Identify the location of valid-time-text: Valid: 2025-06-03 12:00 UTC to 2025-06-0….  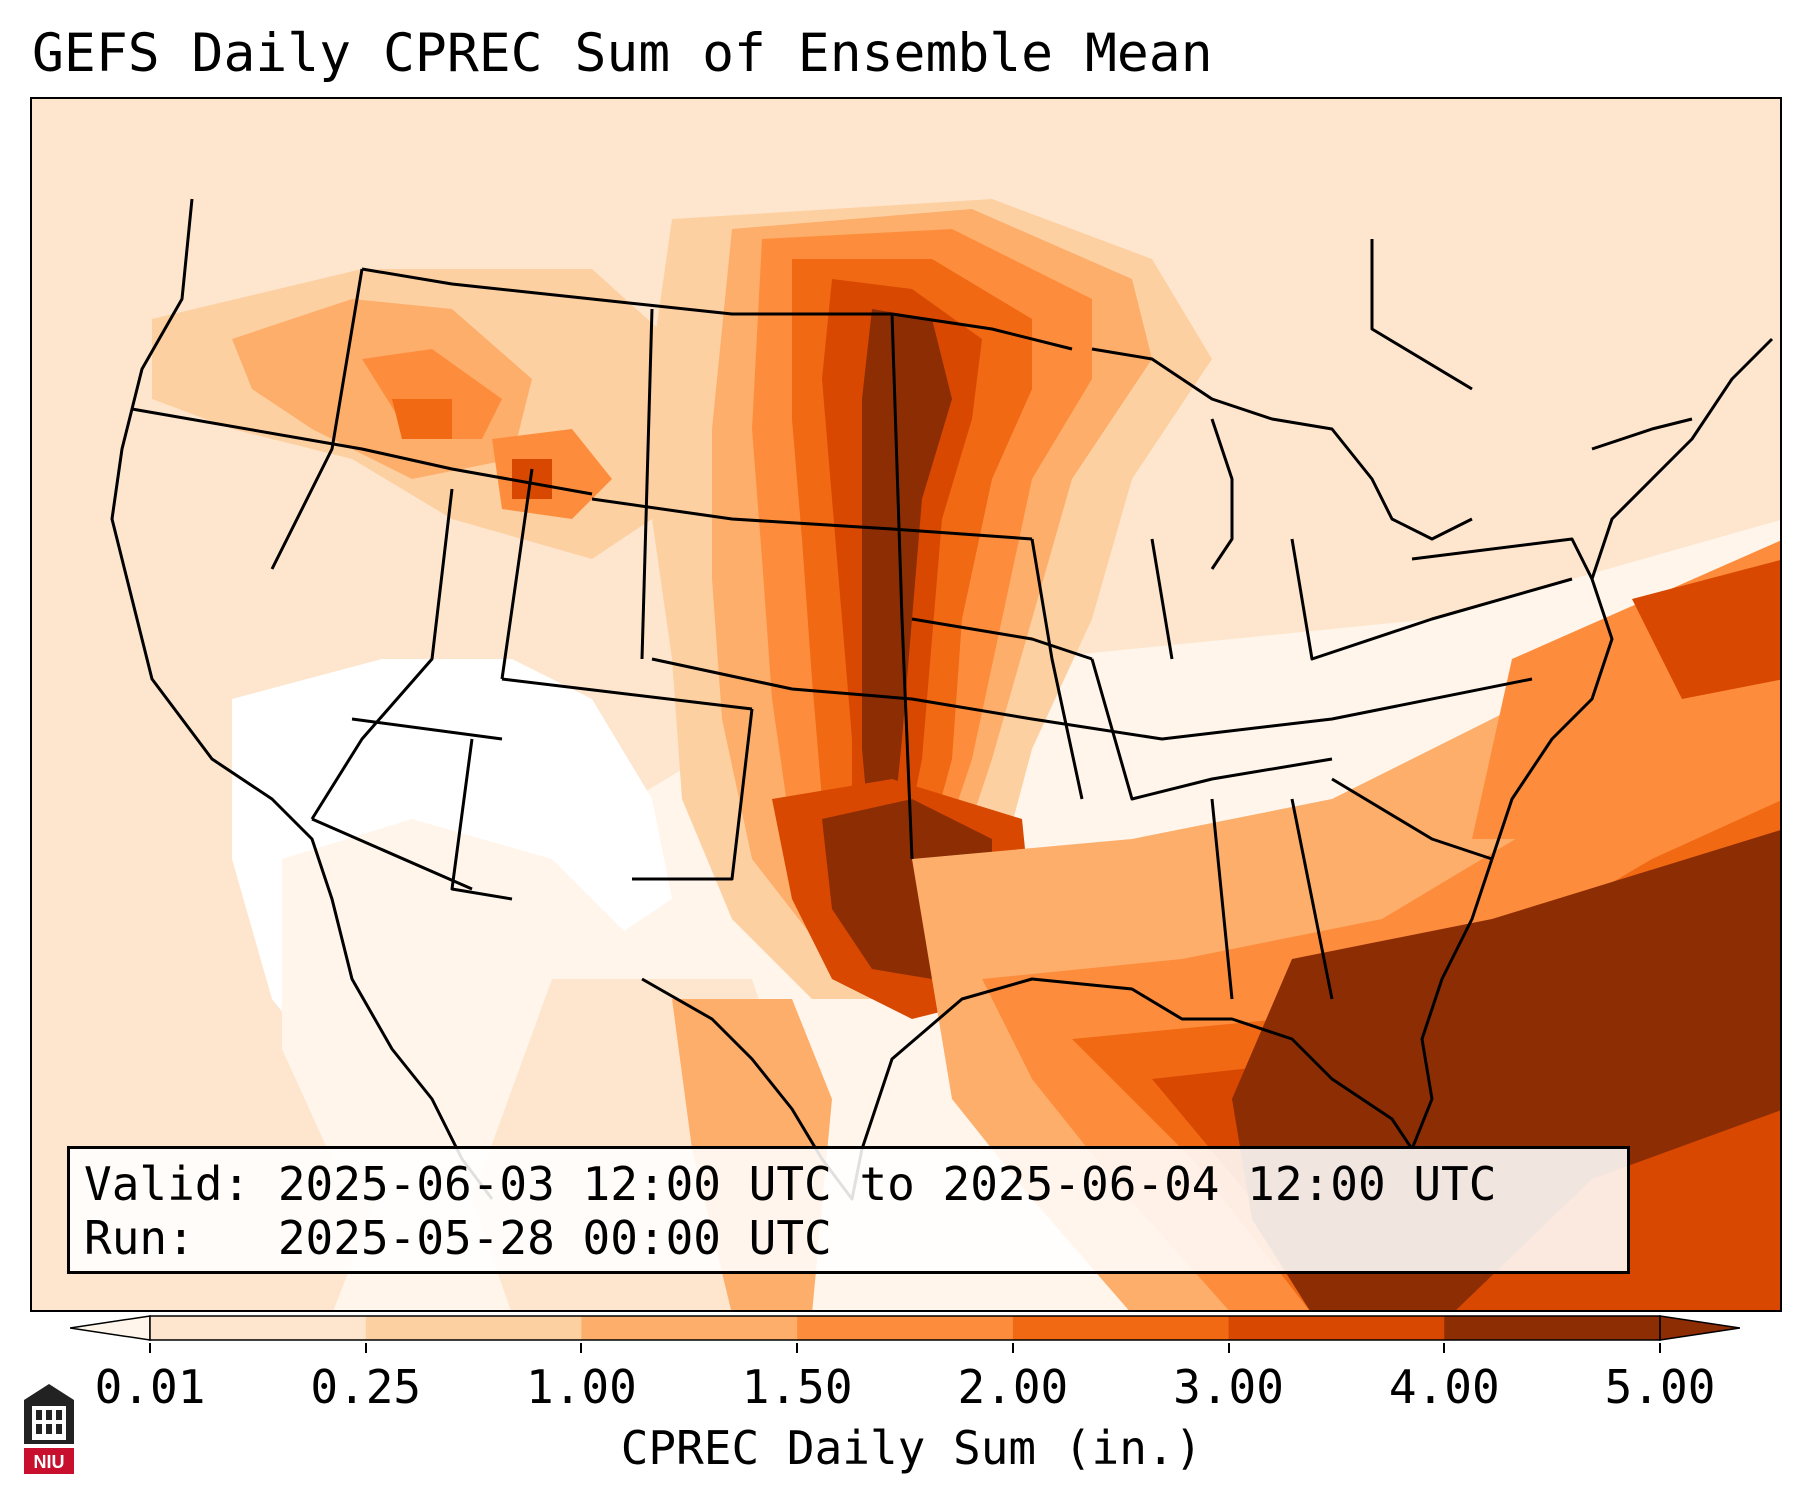
(790, 1184).